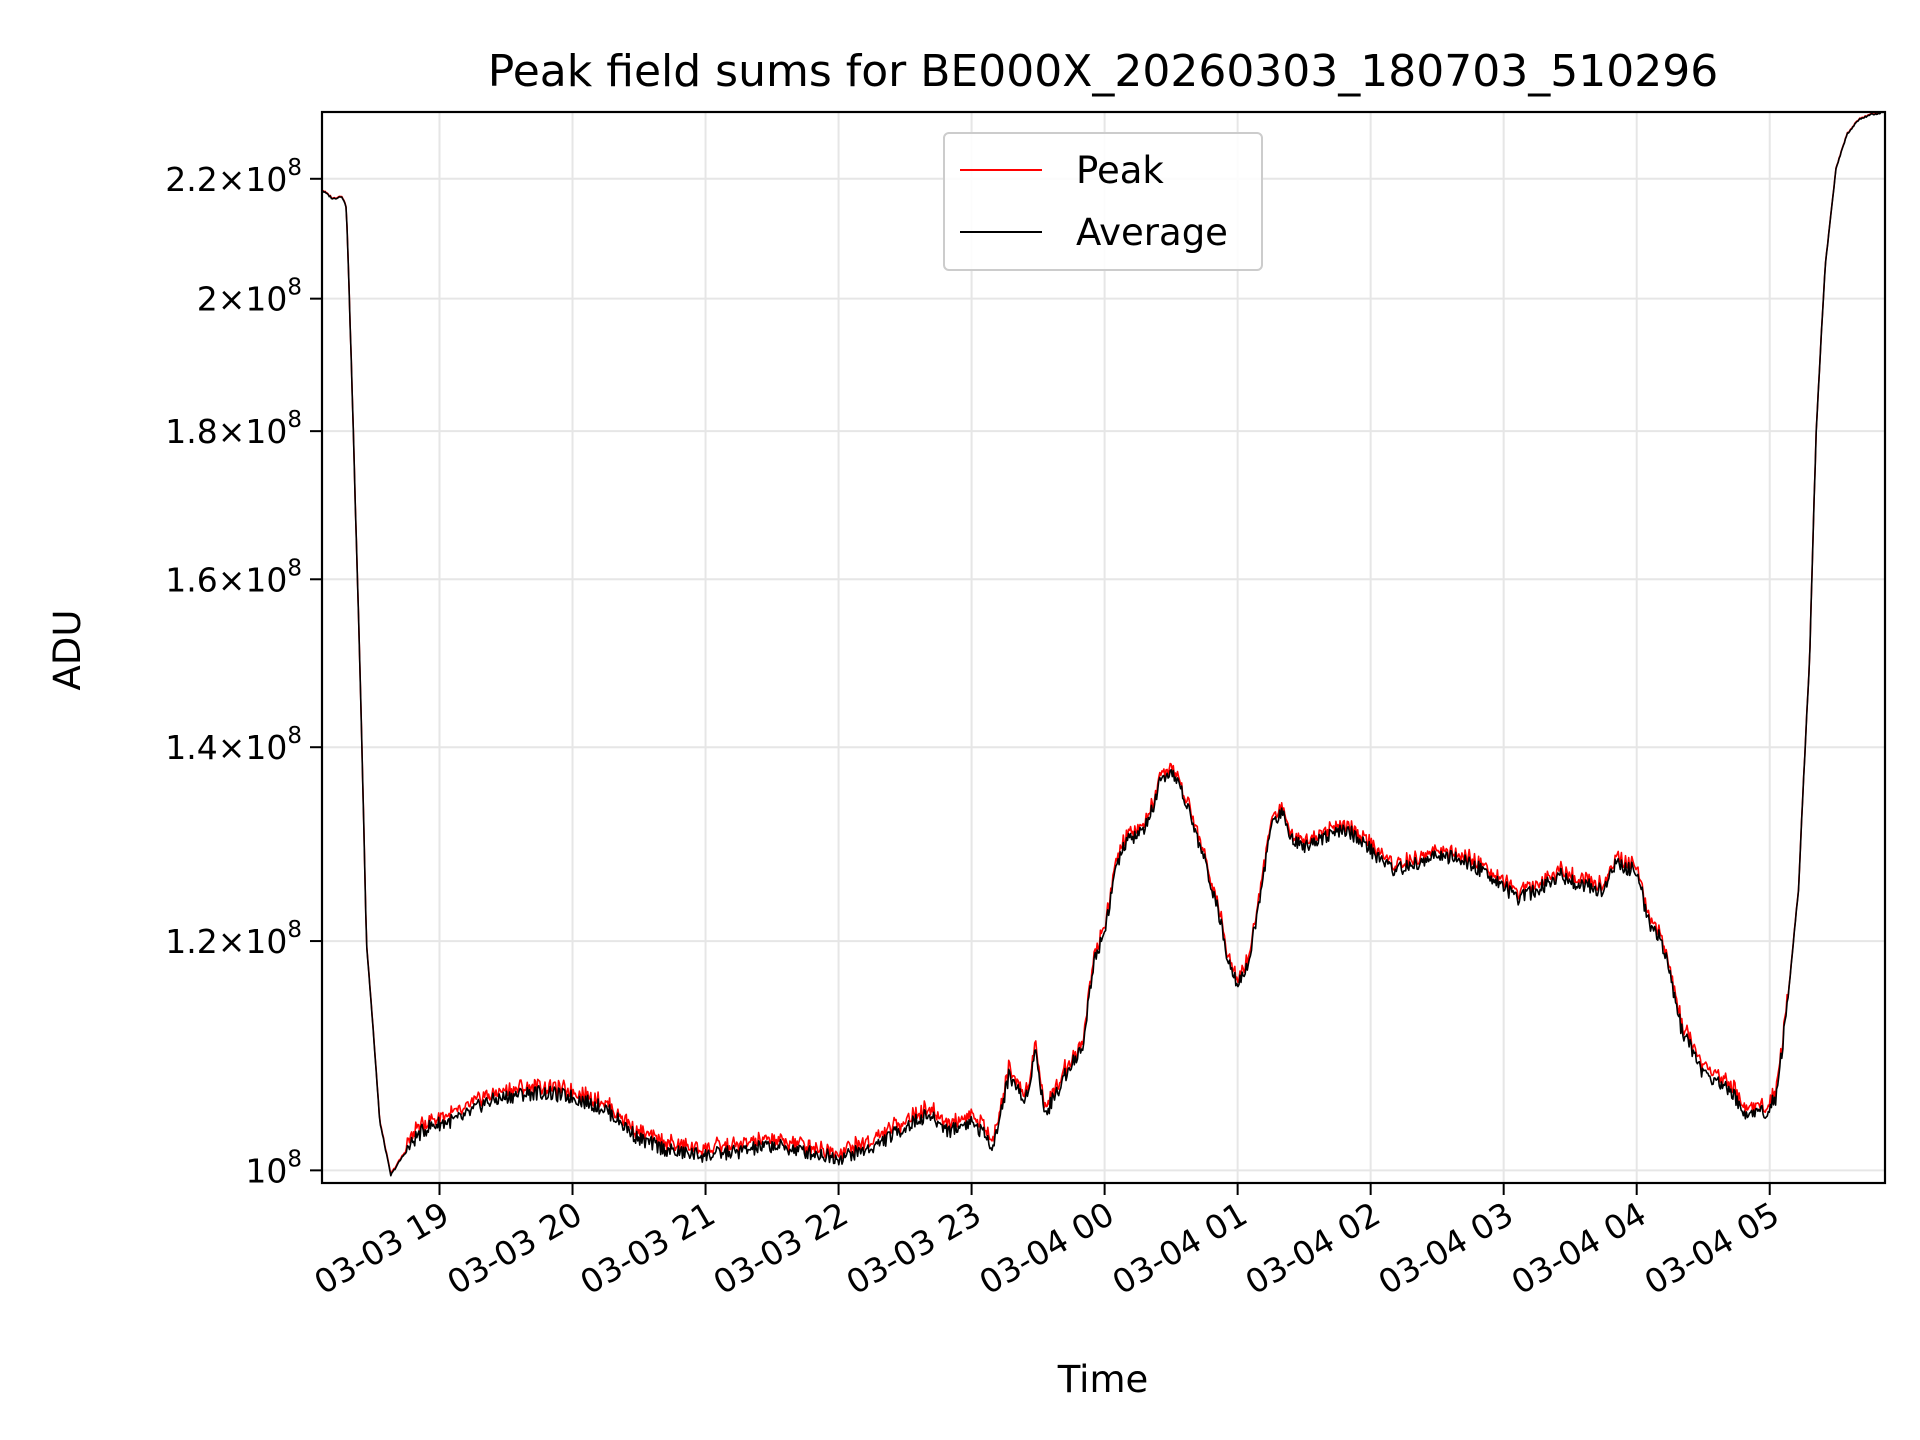 The image size is (1920, 1440). Describe the element at coordinates (249, 297) in the screenshot. I see `y-tick-label: 2×108` at that location.